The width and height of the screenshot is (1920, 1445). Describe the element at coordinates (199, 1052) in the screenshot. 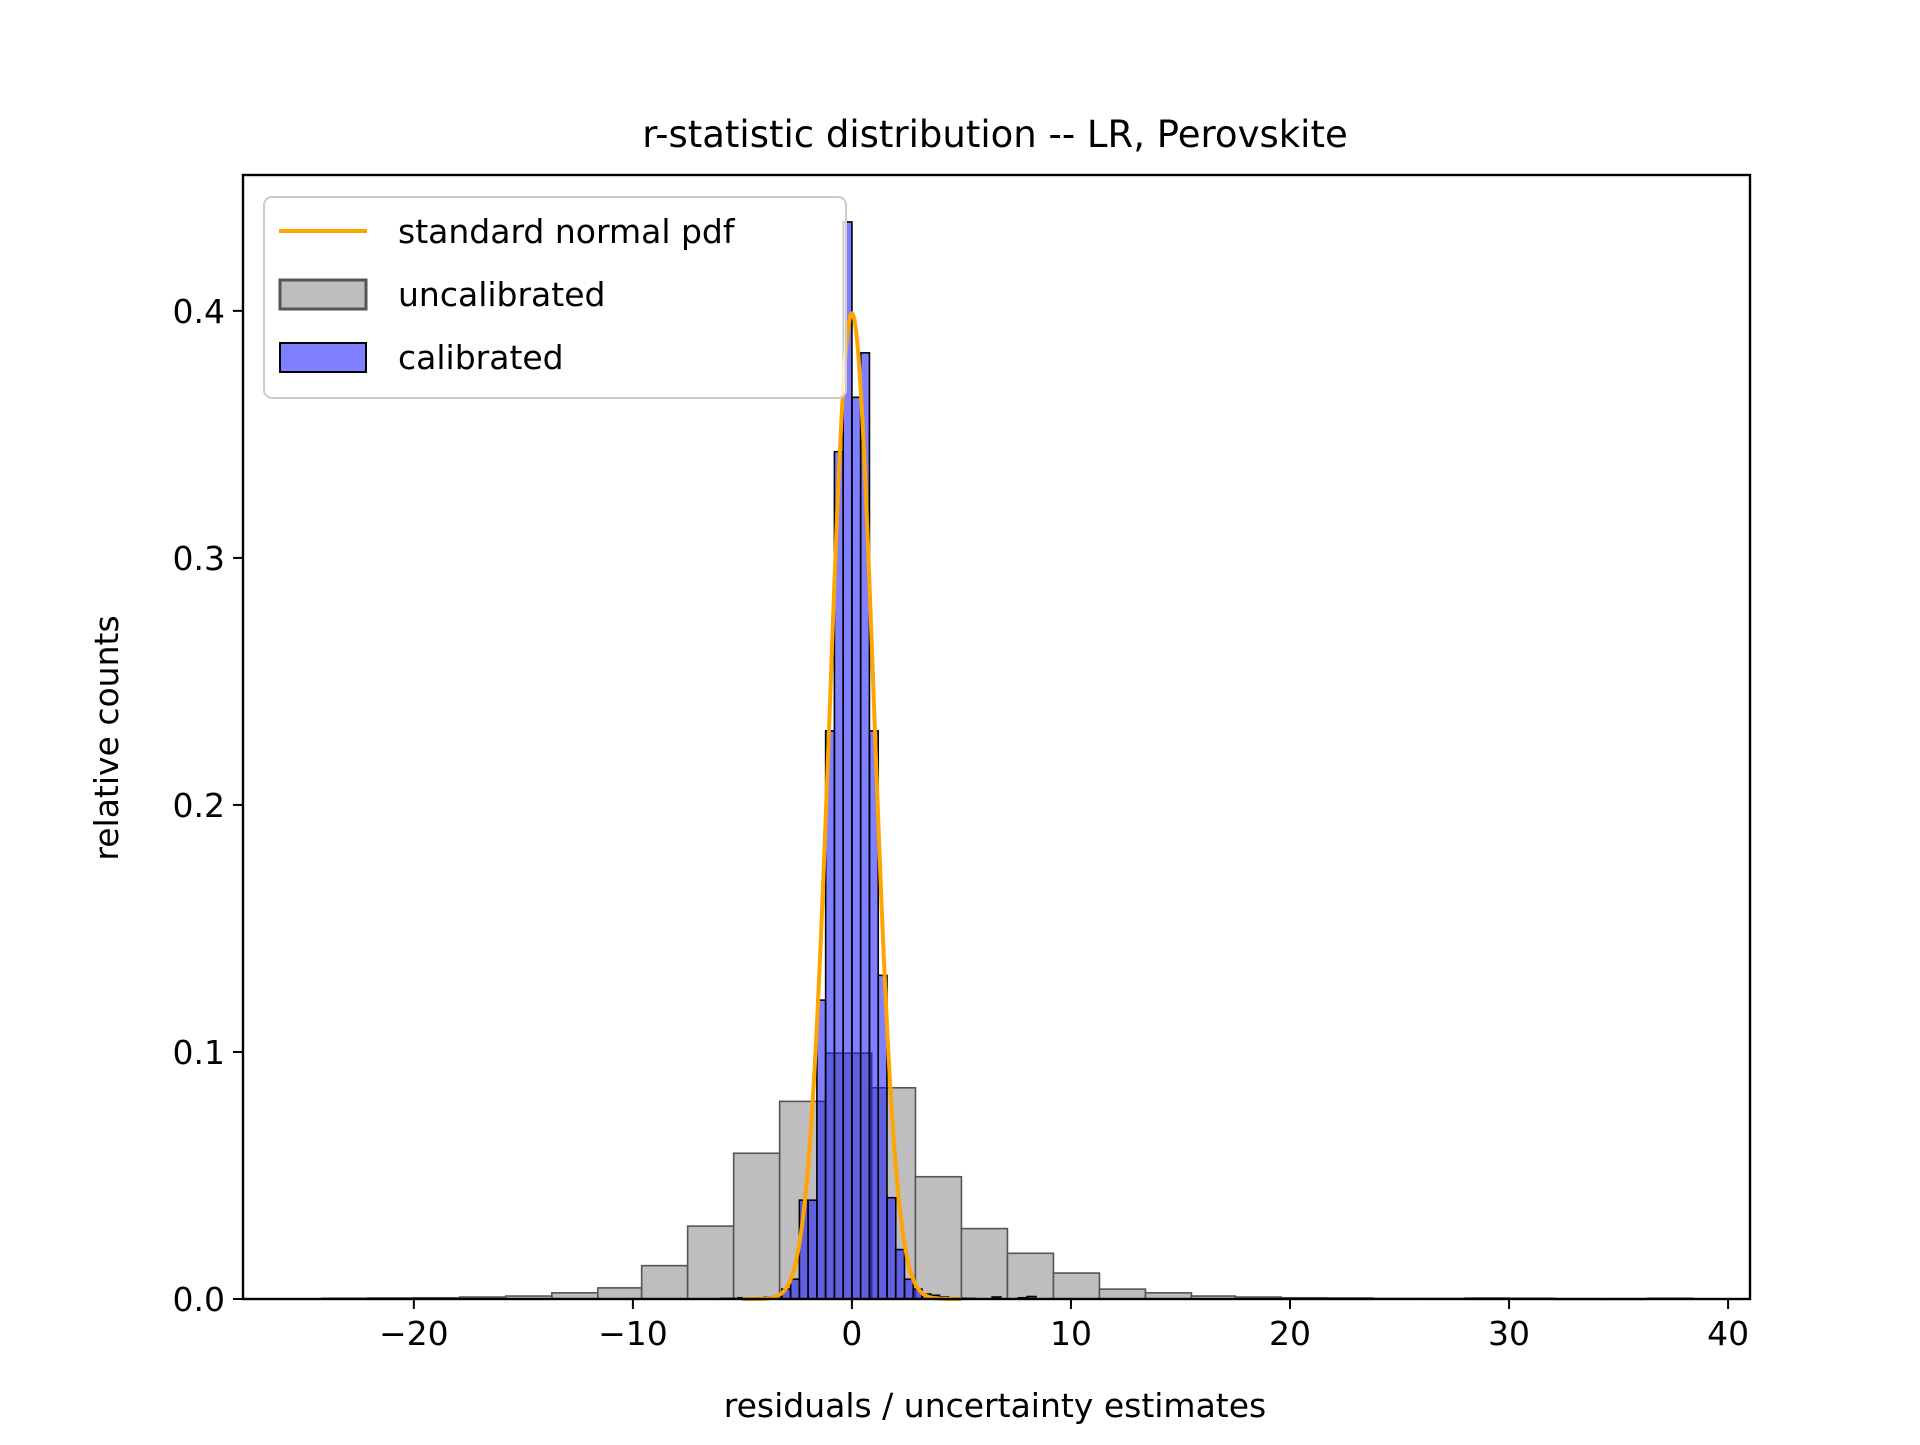

I see `y-tick-label-1: 0.1` at that location.